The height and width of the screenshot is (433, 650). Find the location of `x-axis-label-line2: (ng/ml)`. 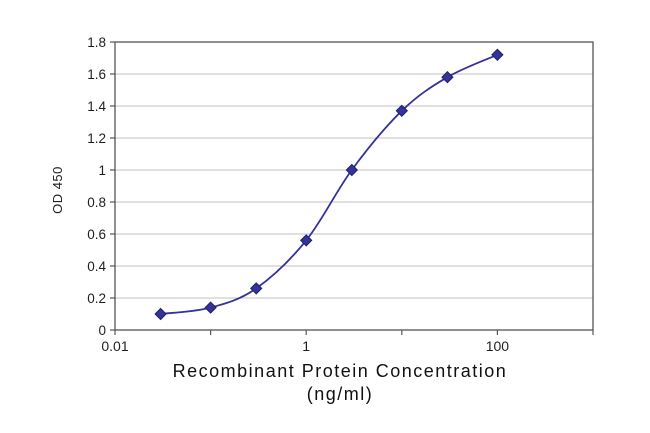

x-axis-label-line2: (ng/ml) is located at coordinates (340, 394).